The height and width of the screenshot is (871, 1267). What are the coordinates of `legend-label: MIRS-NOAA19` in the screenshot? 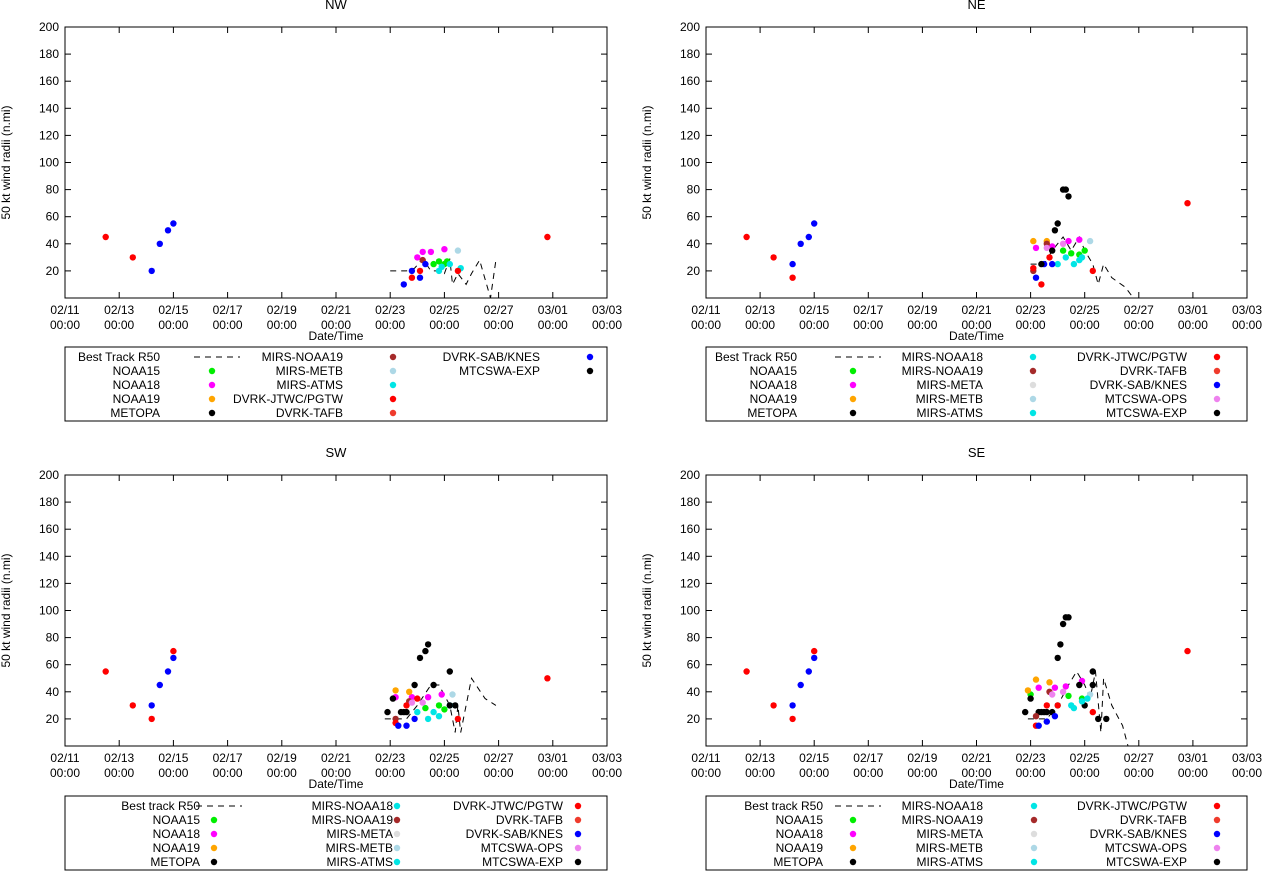 It's located at (303, 357).